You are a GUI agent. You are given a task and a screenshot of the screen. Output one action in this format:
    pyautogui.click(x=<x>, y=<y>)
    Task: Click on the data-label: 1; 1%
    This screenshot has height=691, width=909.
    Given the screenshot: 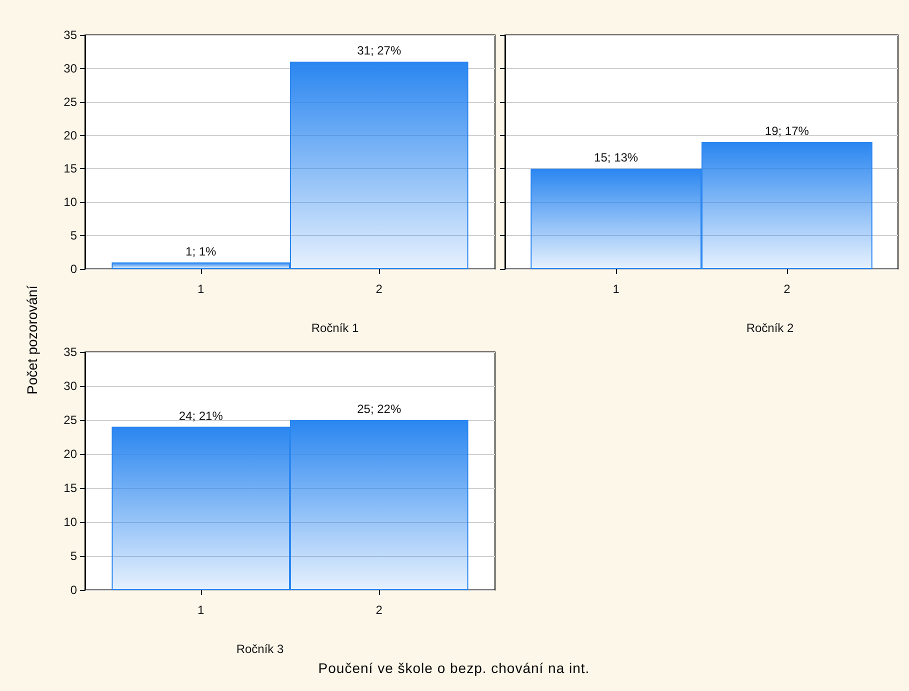 What is the action you would take?
    pyautogui.click(x=201, y=251)
    